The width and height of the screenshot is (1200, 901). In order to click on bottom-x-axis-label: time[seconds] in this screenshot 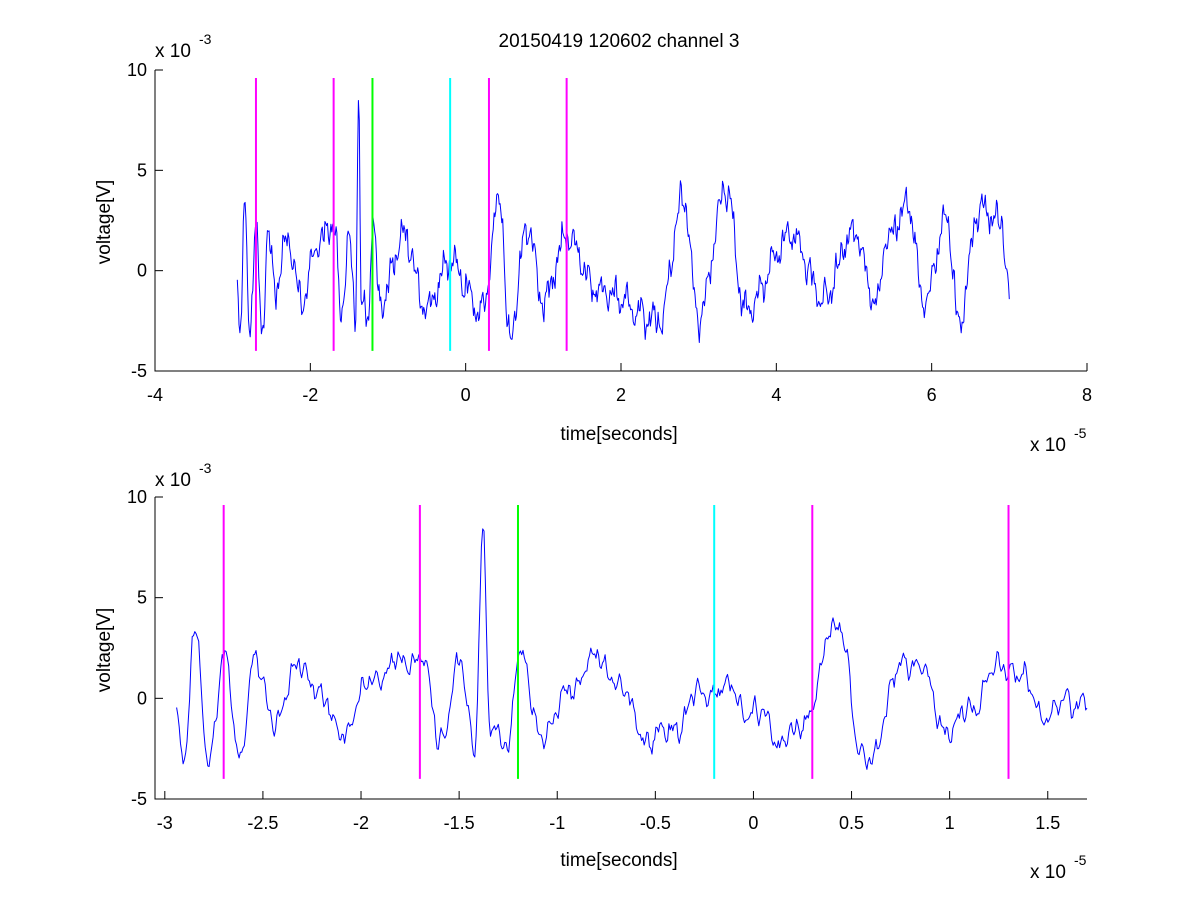, I will do `click(618, 860)`.